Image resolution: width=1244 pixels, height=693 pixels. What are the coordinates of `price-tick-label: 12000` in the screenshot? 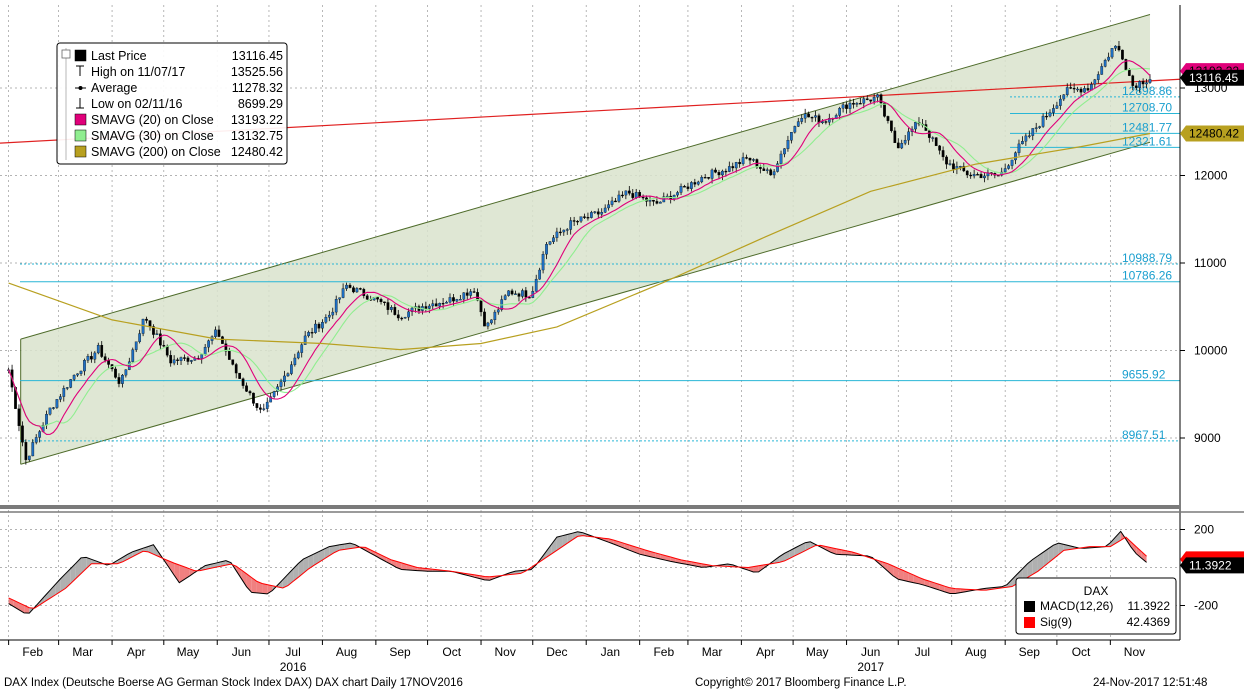 It's located at (1211, 176).